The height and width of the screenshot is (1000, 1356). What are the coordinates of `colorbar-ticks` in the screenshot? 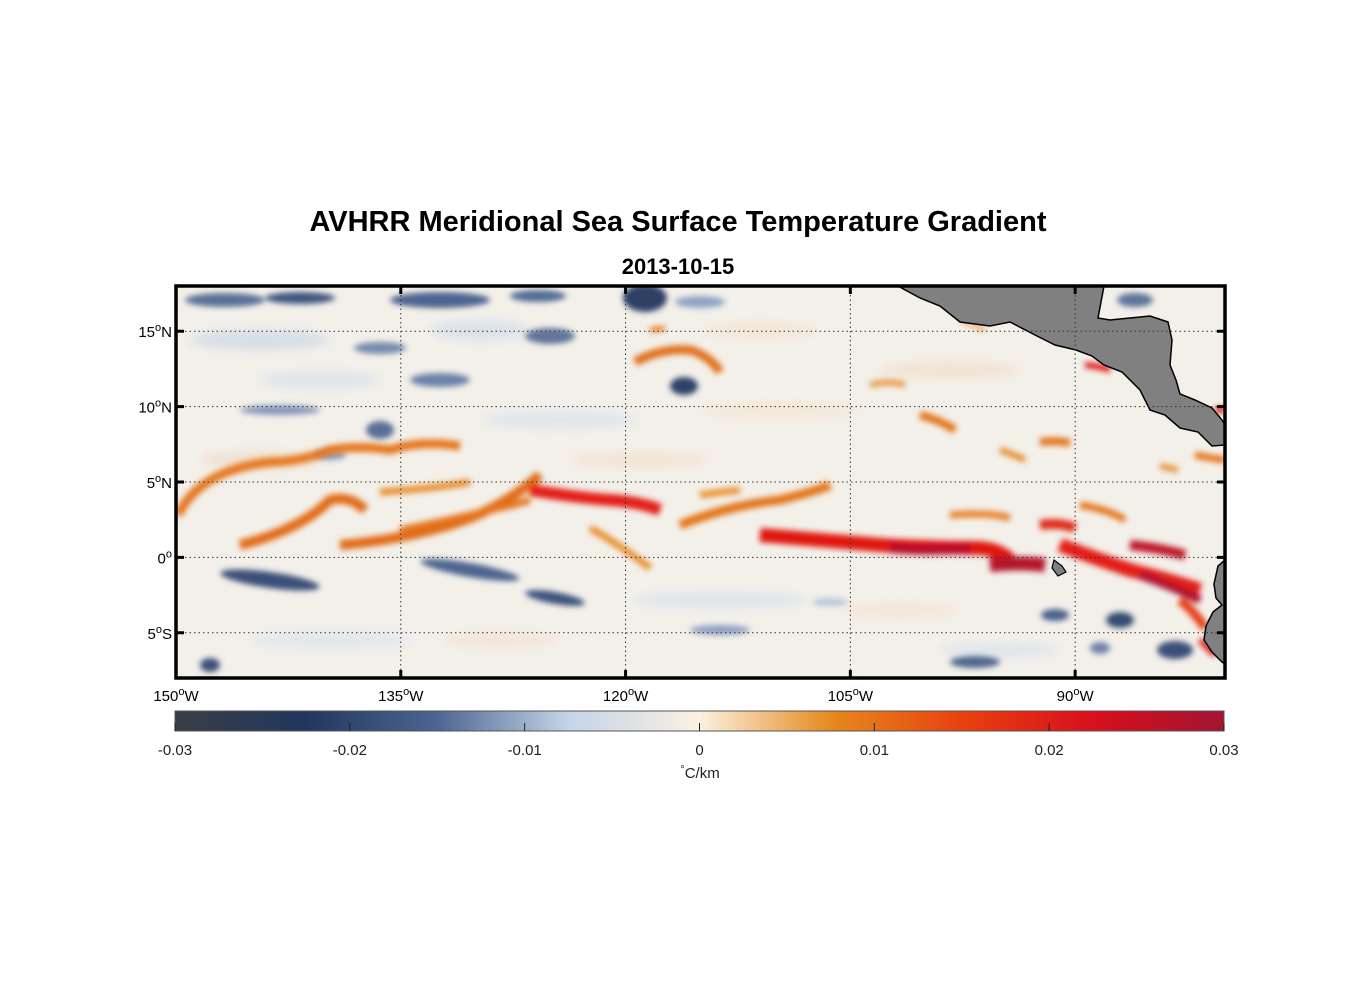 It's located at (699, 727).